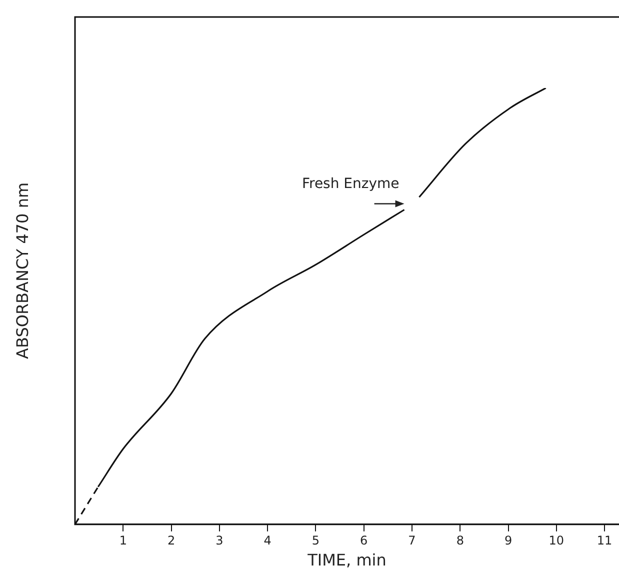  Describe the element at coordinates (508, 541) in the screenshot. I see `x-tick-label: 9` at that location.